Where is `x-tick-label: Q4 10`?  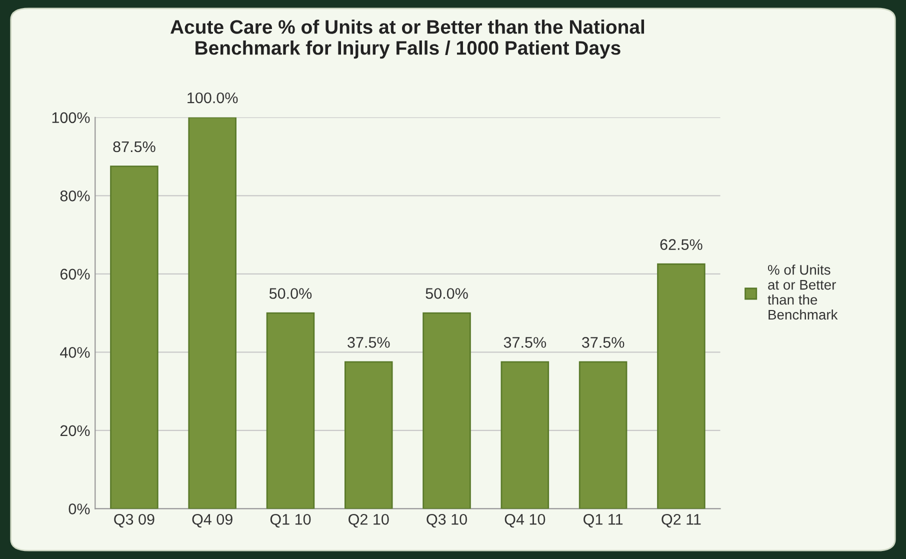 x-tick-label: Q4 10 is located at coordinates (525, 521).